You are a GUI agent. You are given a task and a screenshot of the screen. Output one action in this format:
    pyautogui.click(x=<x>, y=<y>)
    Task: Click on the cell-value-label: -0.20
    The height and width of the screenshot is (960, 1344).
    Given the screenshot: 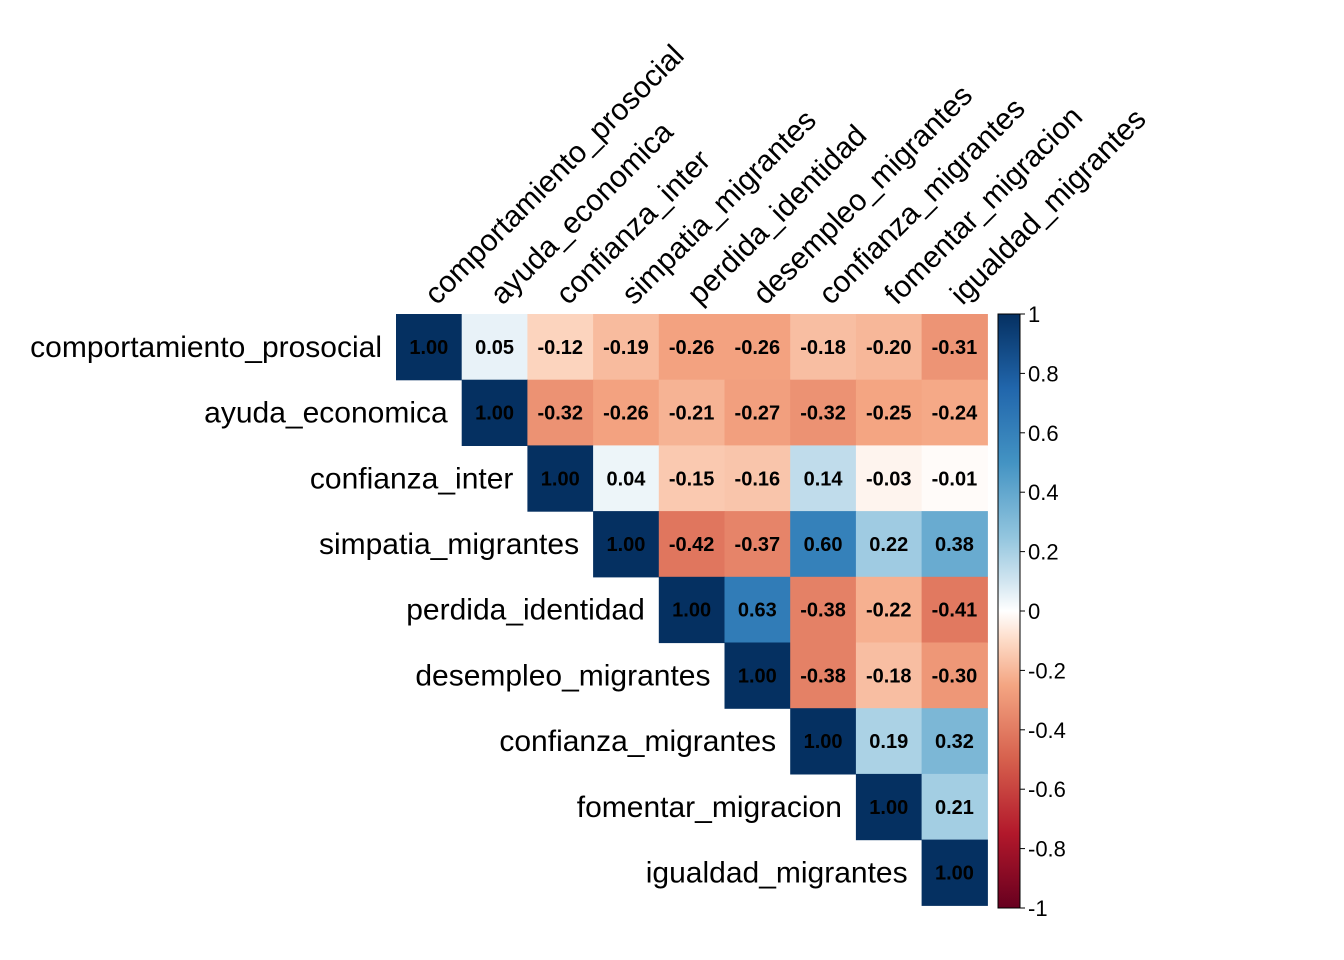 What is the action you would take?
    pyautogui.click(x=889, y=348)
    